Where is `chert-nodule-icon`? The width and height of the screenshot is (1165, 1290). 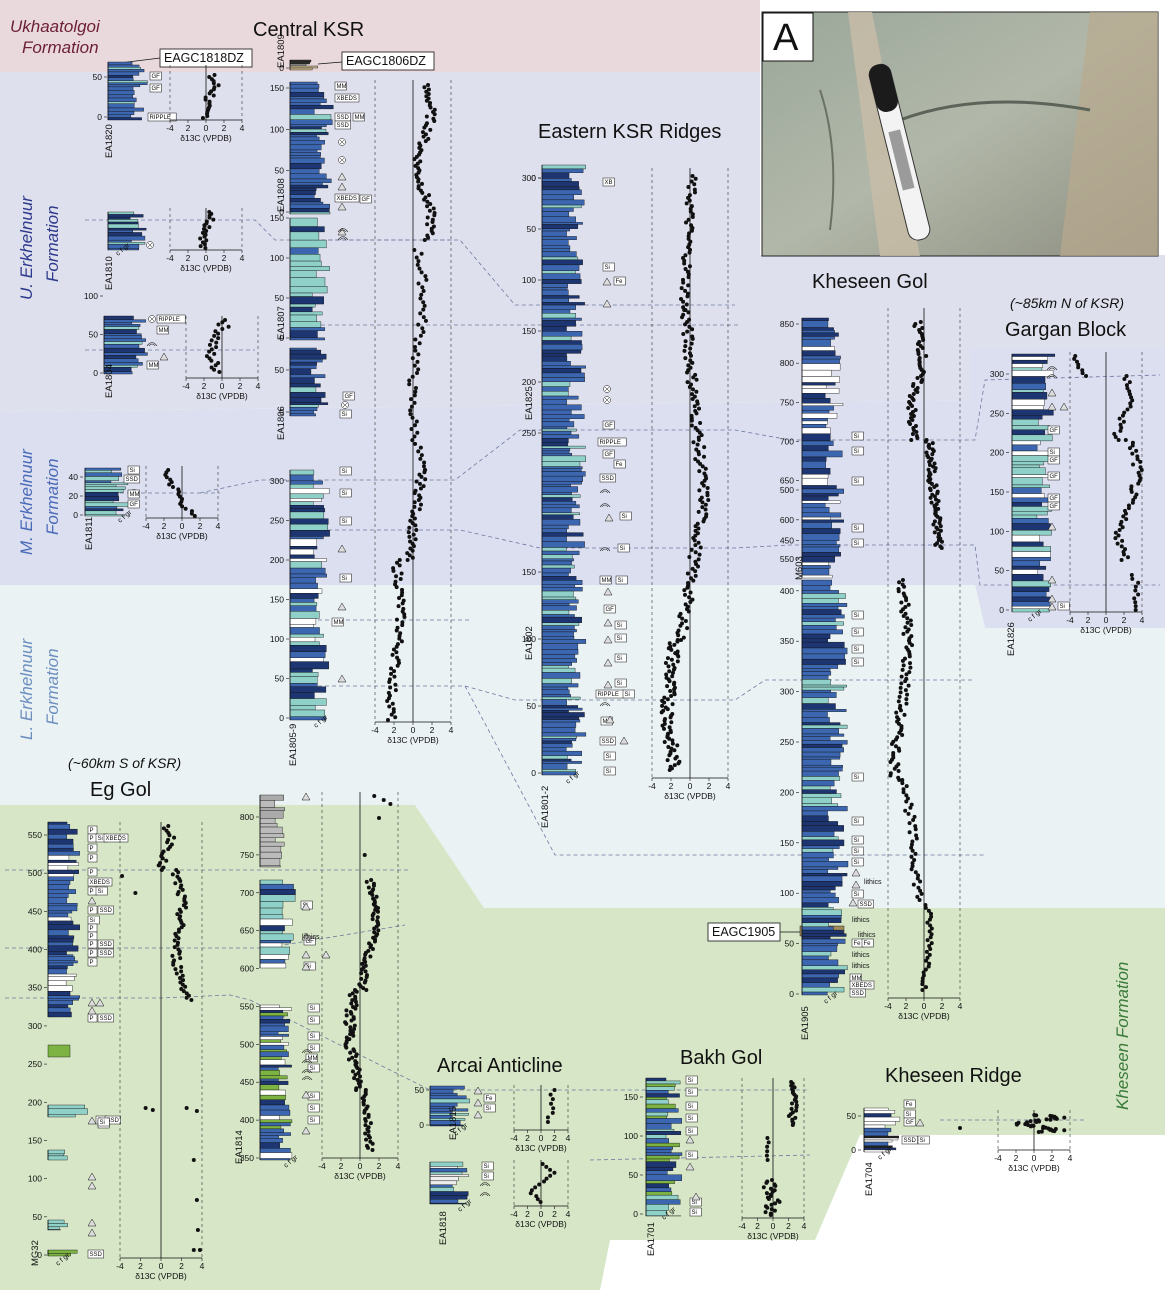
chert-nodule-icon is located at coordinates (1052, 392).